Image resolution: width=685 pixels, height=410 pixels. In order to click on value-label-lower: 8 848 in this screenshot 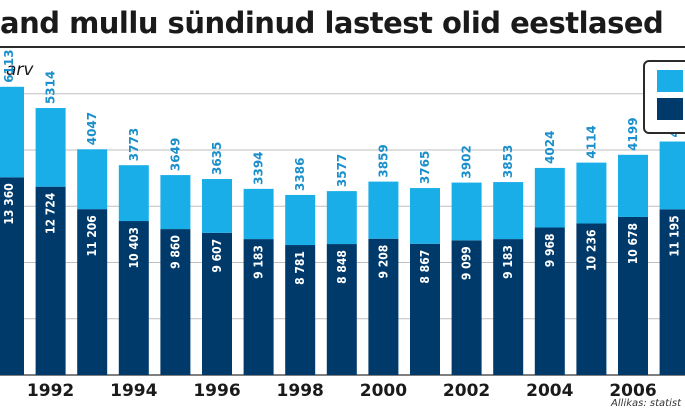, I will do `click(342, 267)`.